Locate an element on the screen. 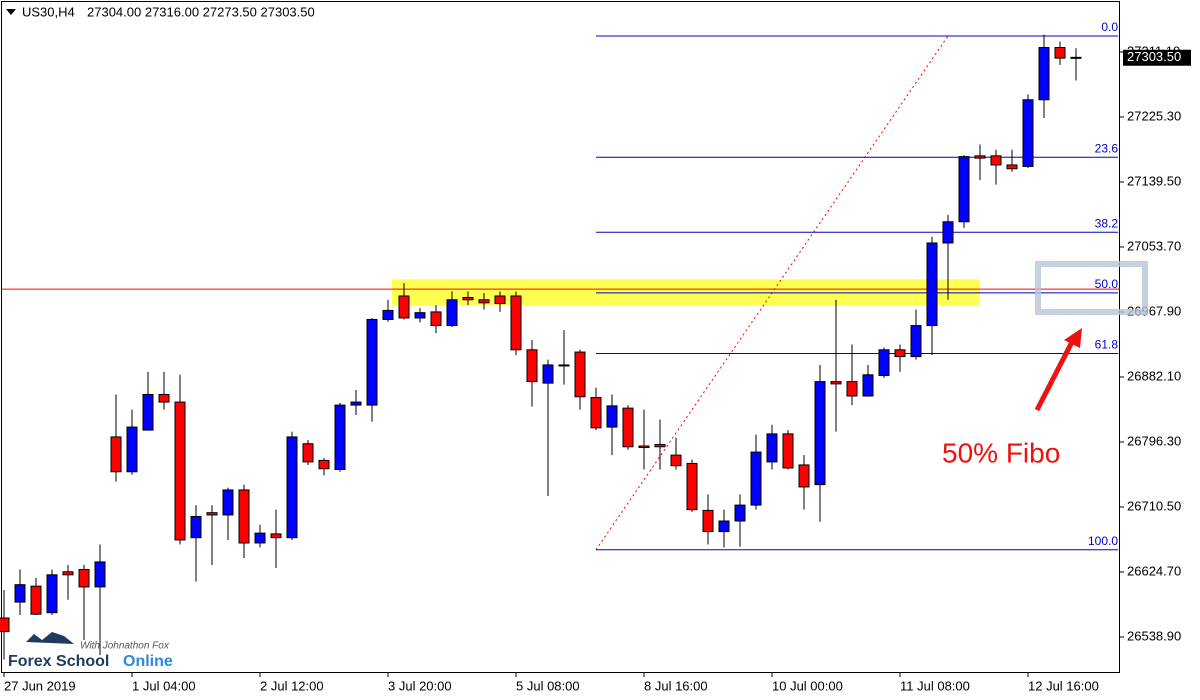 Image resolution: width=1200 pixels, height=700 pixels. header-prices: 27304.00 27316.00 27273.50 27303.50 is located at coordinates (201, 11).